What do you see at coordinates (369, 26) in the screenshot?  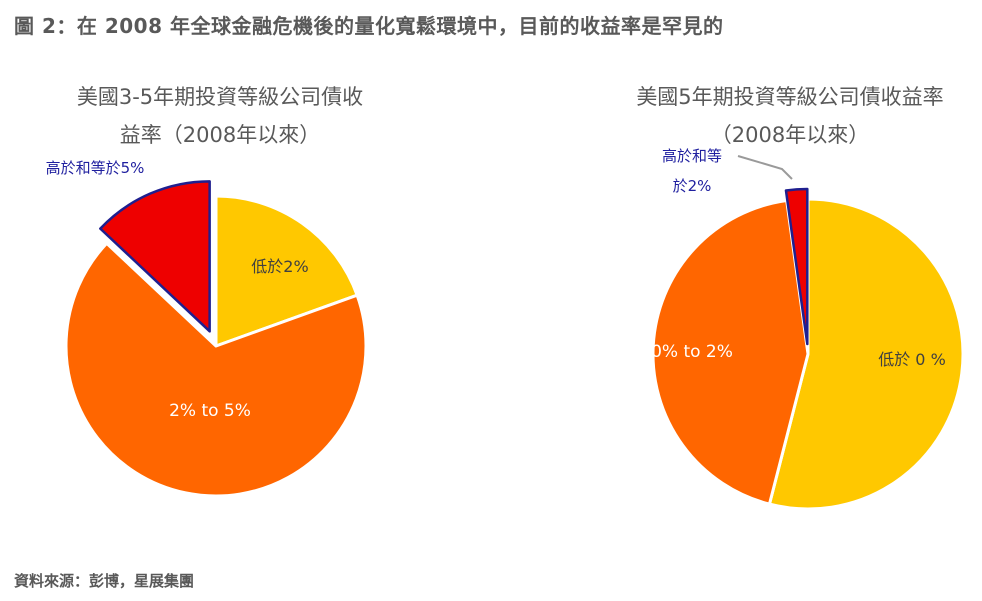 I see `figure-title: 圖 2：在 2008 年全球金融危機後的量化寬鬆環境中，目前的收益率是罕見的` at bounding box center [369, 26].